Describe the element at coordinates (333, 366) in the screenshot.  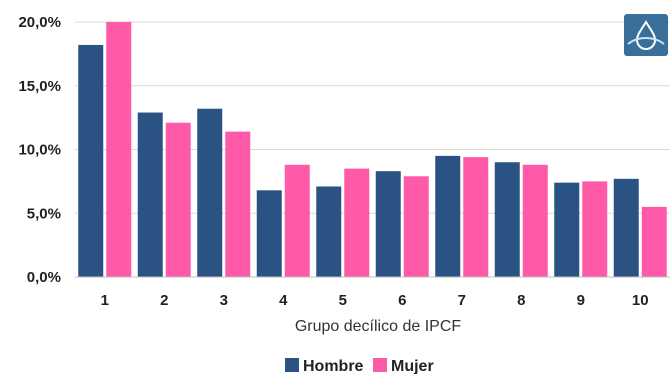
I see `legend-label-hombre: Hombre` at that location.